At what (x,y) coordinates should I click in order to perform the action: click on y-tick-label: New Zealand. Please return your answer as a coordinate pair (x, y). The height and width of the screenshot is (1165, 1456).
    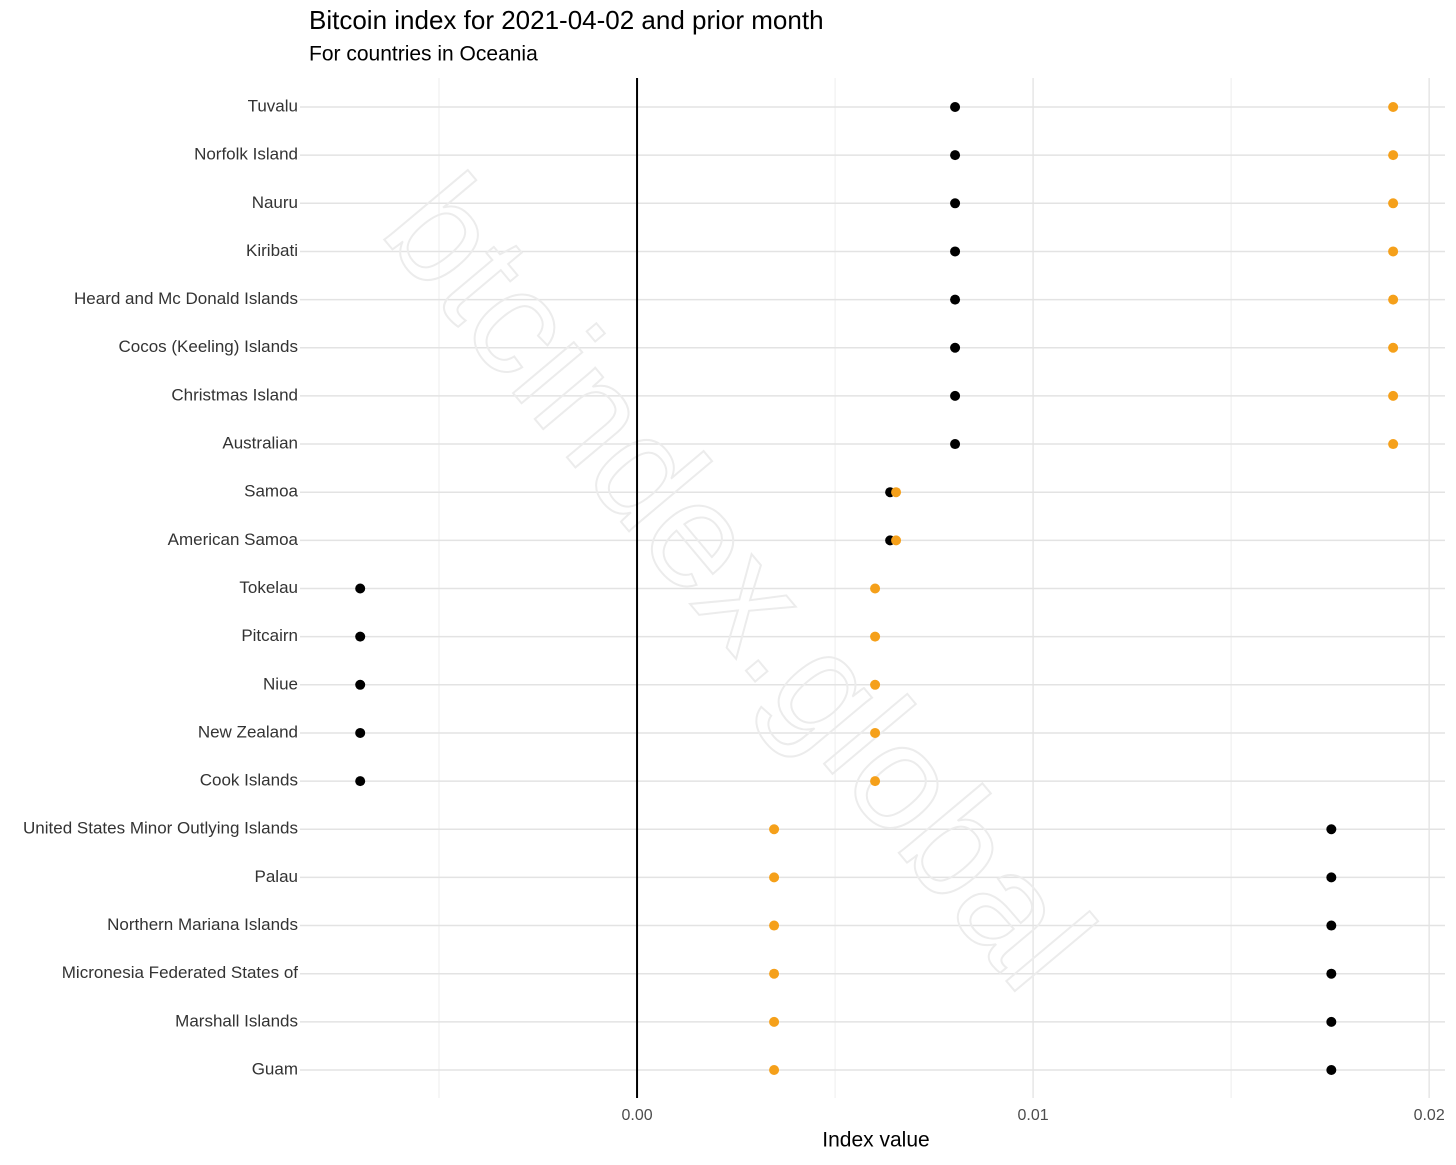
    Looking at the image, I should click on (248, 731).